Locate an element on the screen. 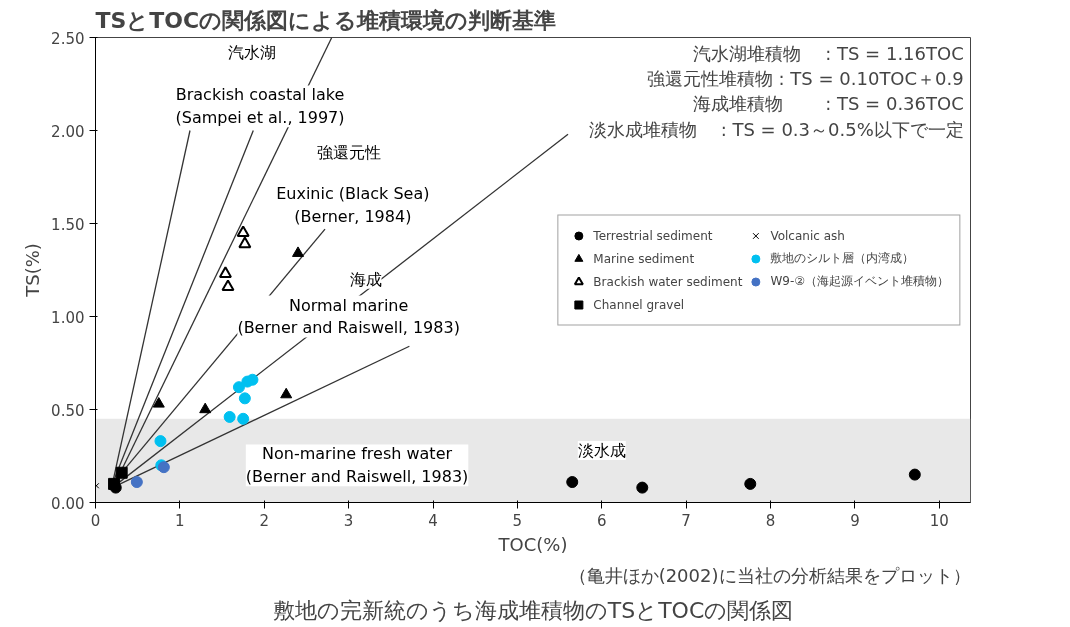 This screenshot has height=627, width=1070. x-axis-title: TOC(%) is located at coordinates (532, 544).